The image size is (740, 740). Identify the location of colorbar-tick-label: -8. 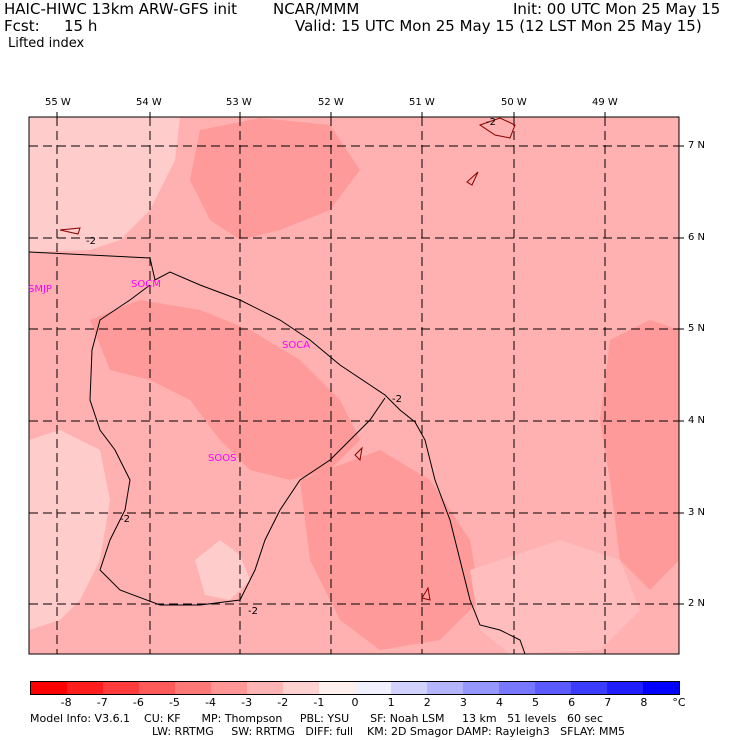
(66, 702).